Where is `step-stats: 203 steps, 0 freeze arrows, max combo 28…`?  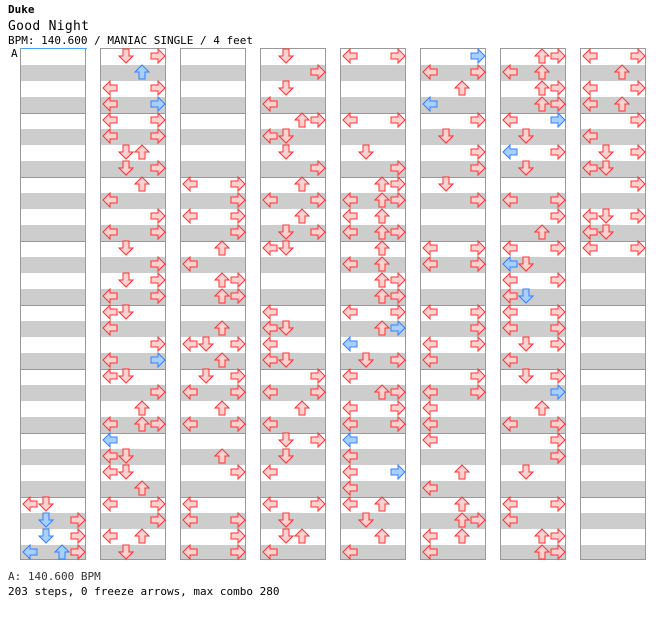
step-stats: 203 steps, 0 freeze arrows, max combo 28… is located at coordinates (144, 591).